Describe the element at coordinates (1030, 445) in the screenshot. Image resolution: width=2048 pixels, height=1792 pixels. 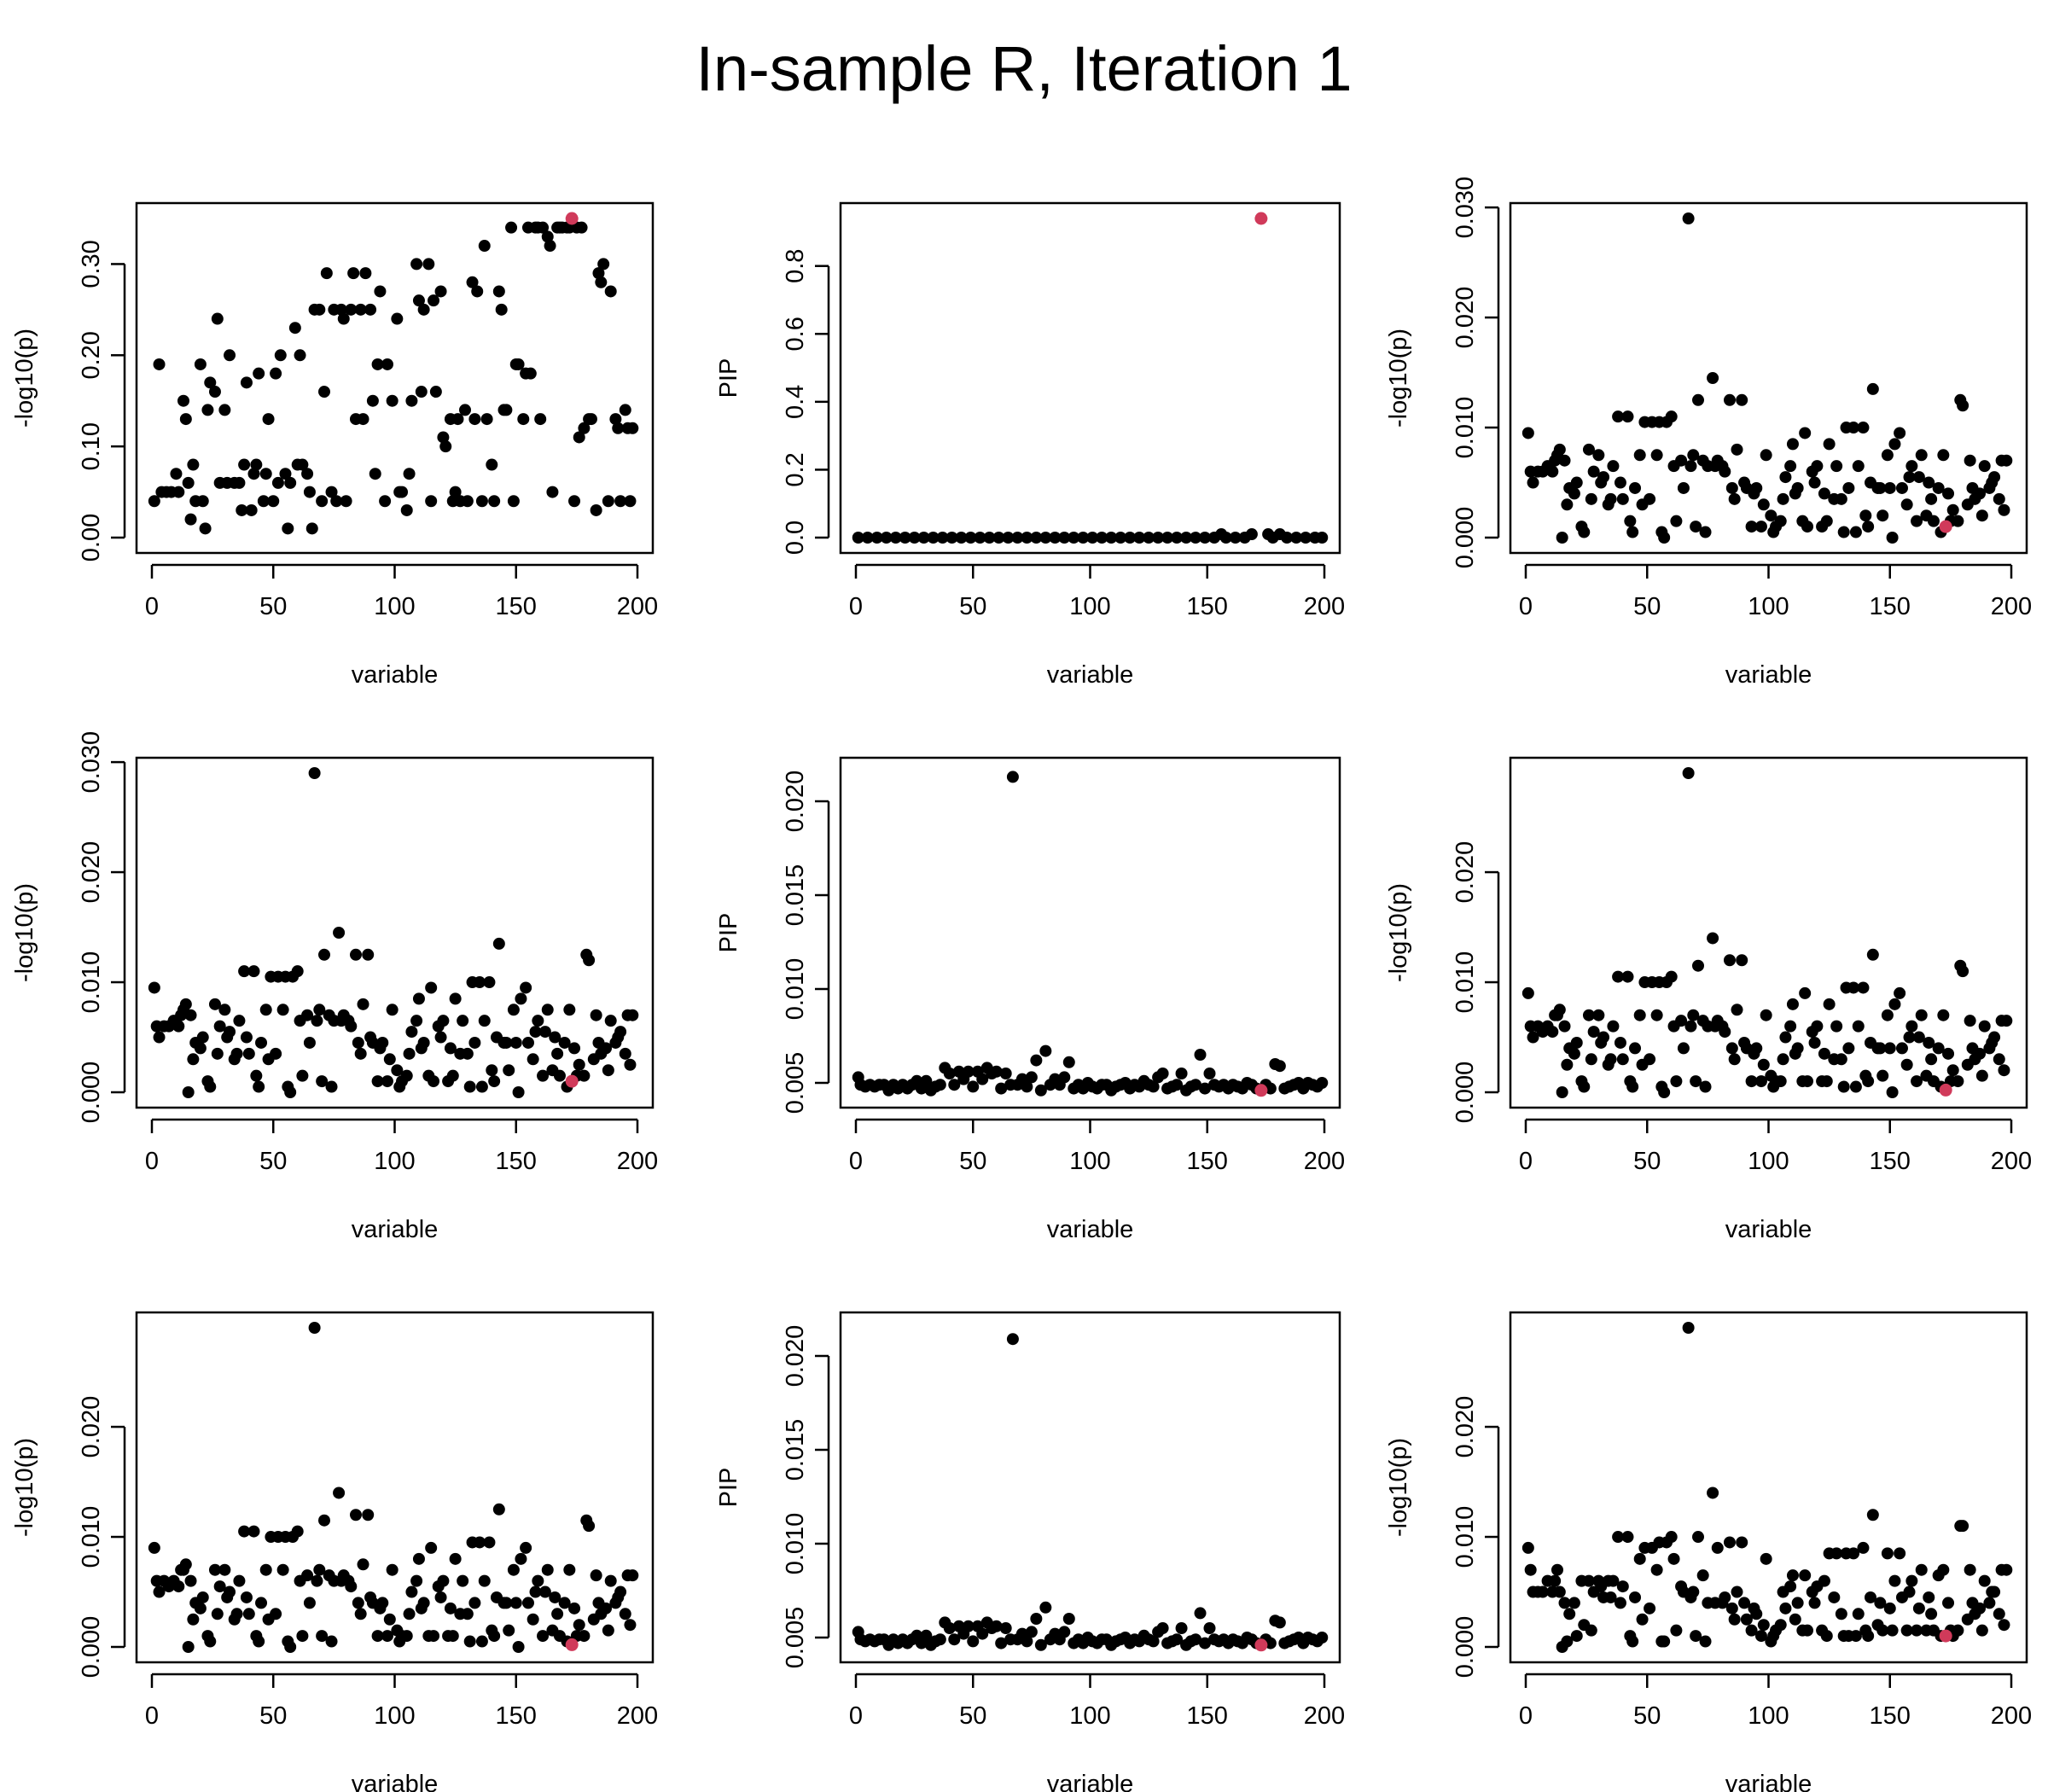
I see `panel-row1-col2: 0 50 100 150 200 0.0 0.2 0.4 0.6 0.8 variable PIP` at that location.